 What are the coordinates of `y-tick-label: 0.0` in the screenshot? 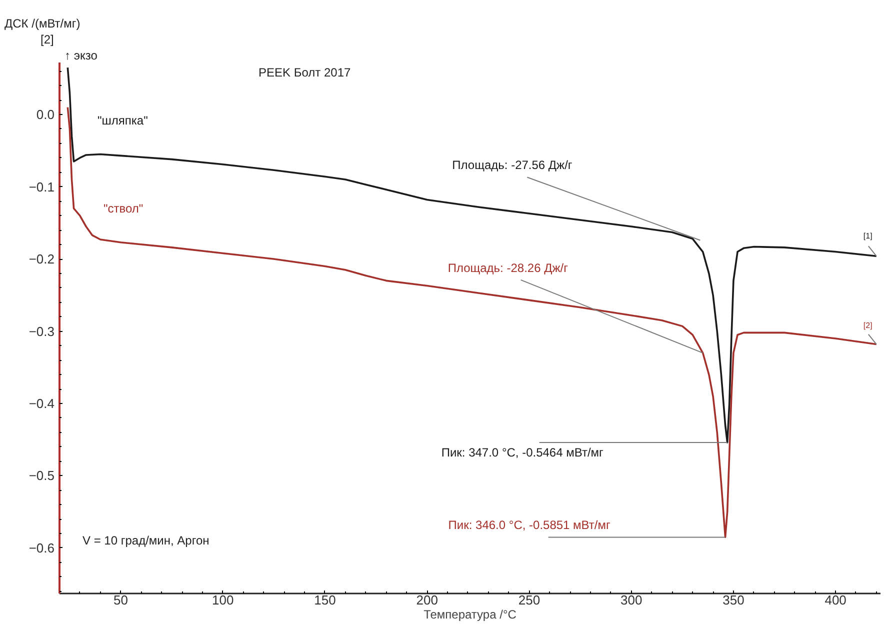 It's located at (45, 114).